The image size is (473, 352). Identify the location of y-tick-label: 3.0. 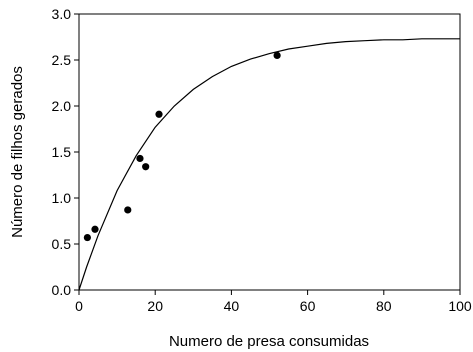
(62, 14).